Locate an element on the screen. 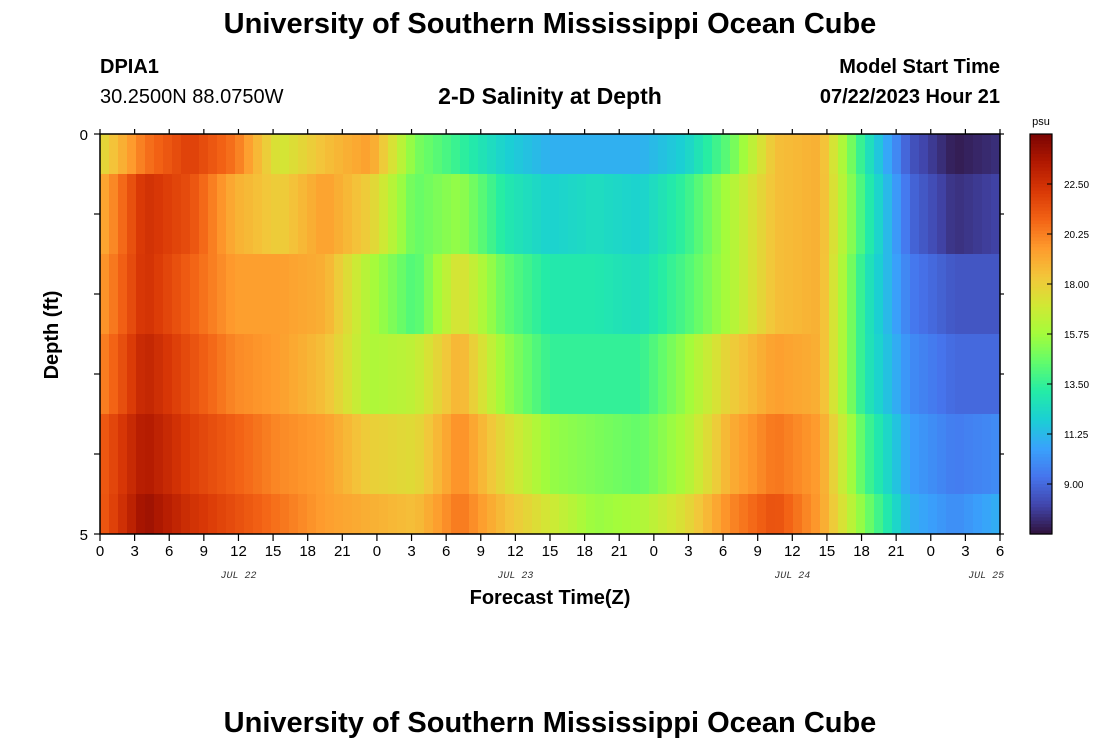 The height and width of the screenshot is (750, 1100). x-tick-label: 6 is located at coordinates (169, 551).